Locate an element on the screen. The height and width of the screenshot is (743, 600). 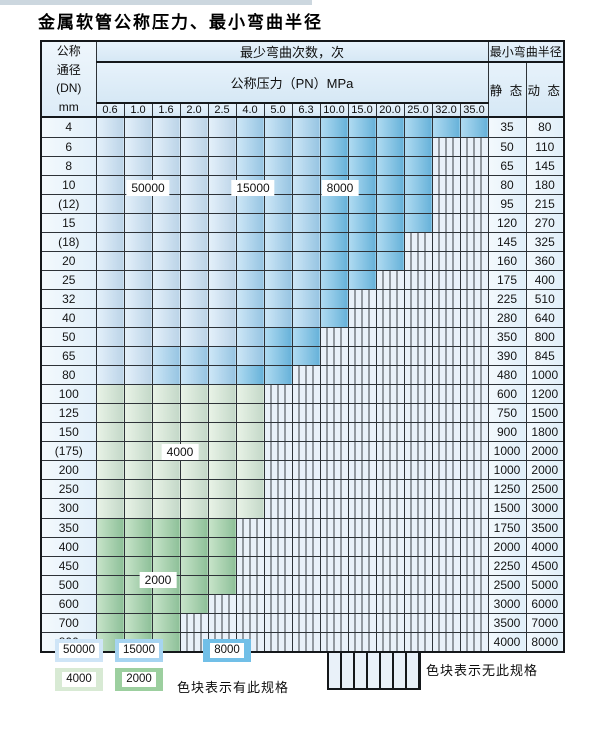
pressure-tick: 25.0 is located at coordinates (418, 110).